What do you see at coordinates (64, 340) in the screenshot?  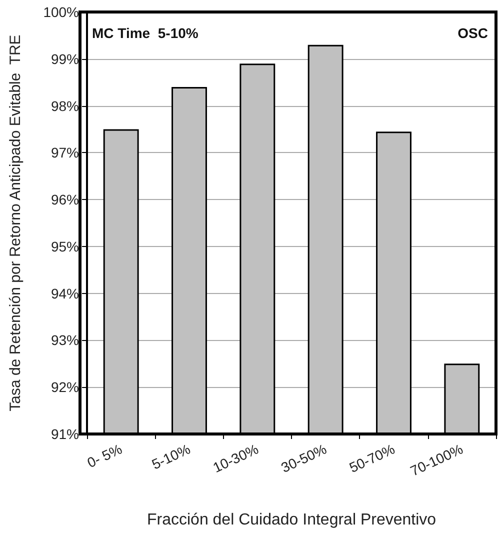 I see `y-tick-label: 93%` at bounding box center [64, 340].